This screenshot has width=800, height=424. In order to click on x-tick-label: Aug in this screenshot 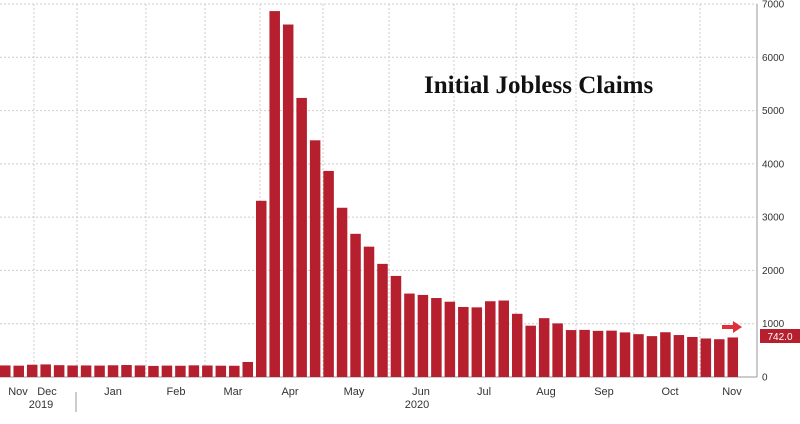, I will do `click(546, 392)`.